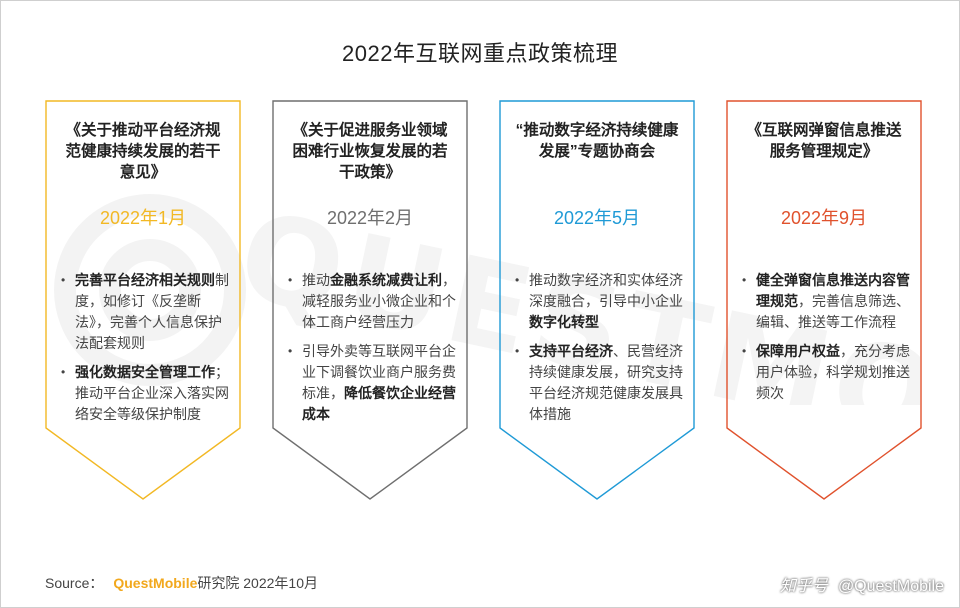 This screenshot has height=608, width=960. What do you see at coordinates (379, 372) in the screenshot?
I see `item-text-pre: 引导外卖等互联网平台企业下调餐饮业商户服务费标准，` at bounding box center [379, 372].